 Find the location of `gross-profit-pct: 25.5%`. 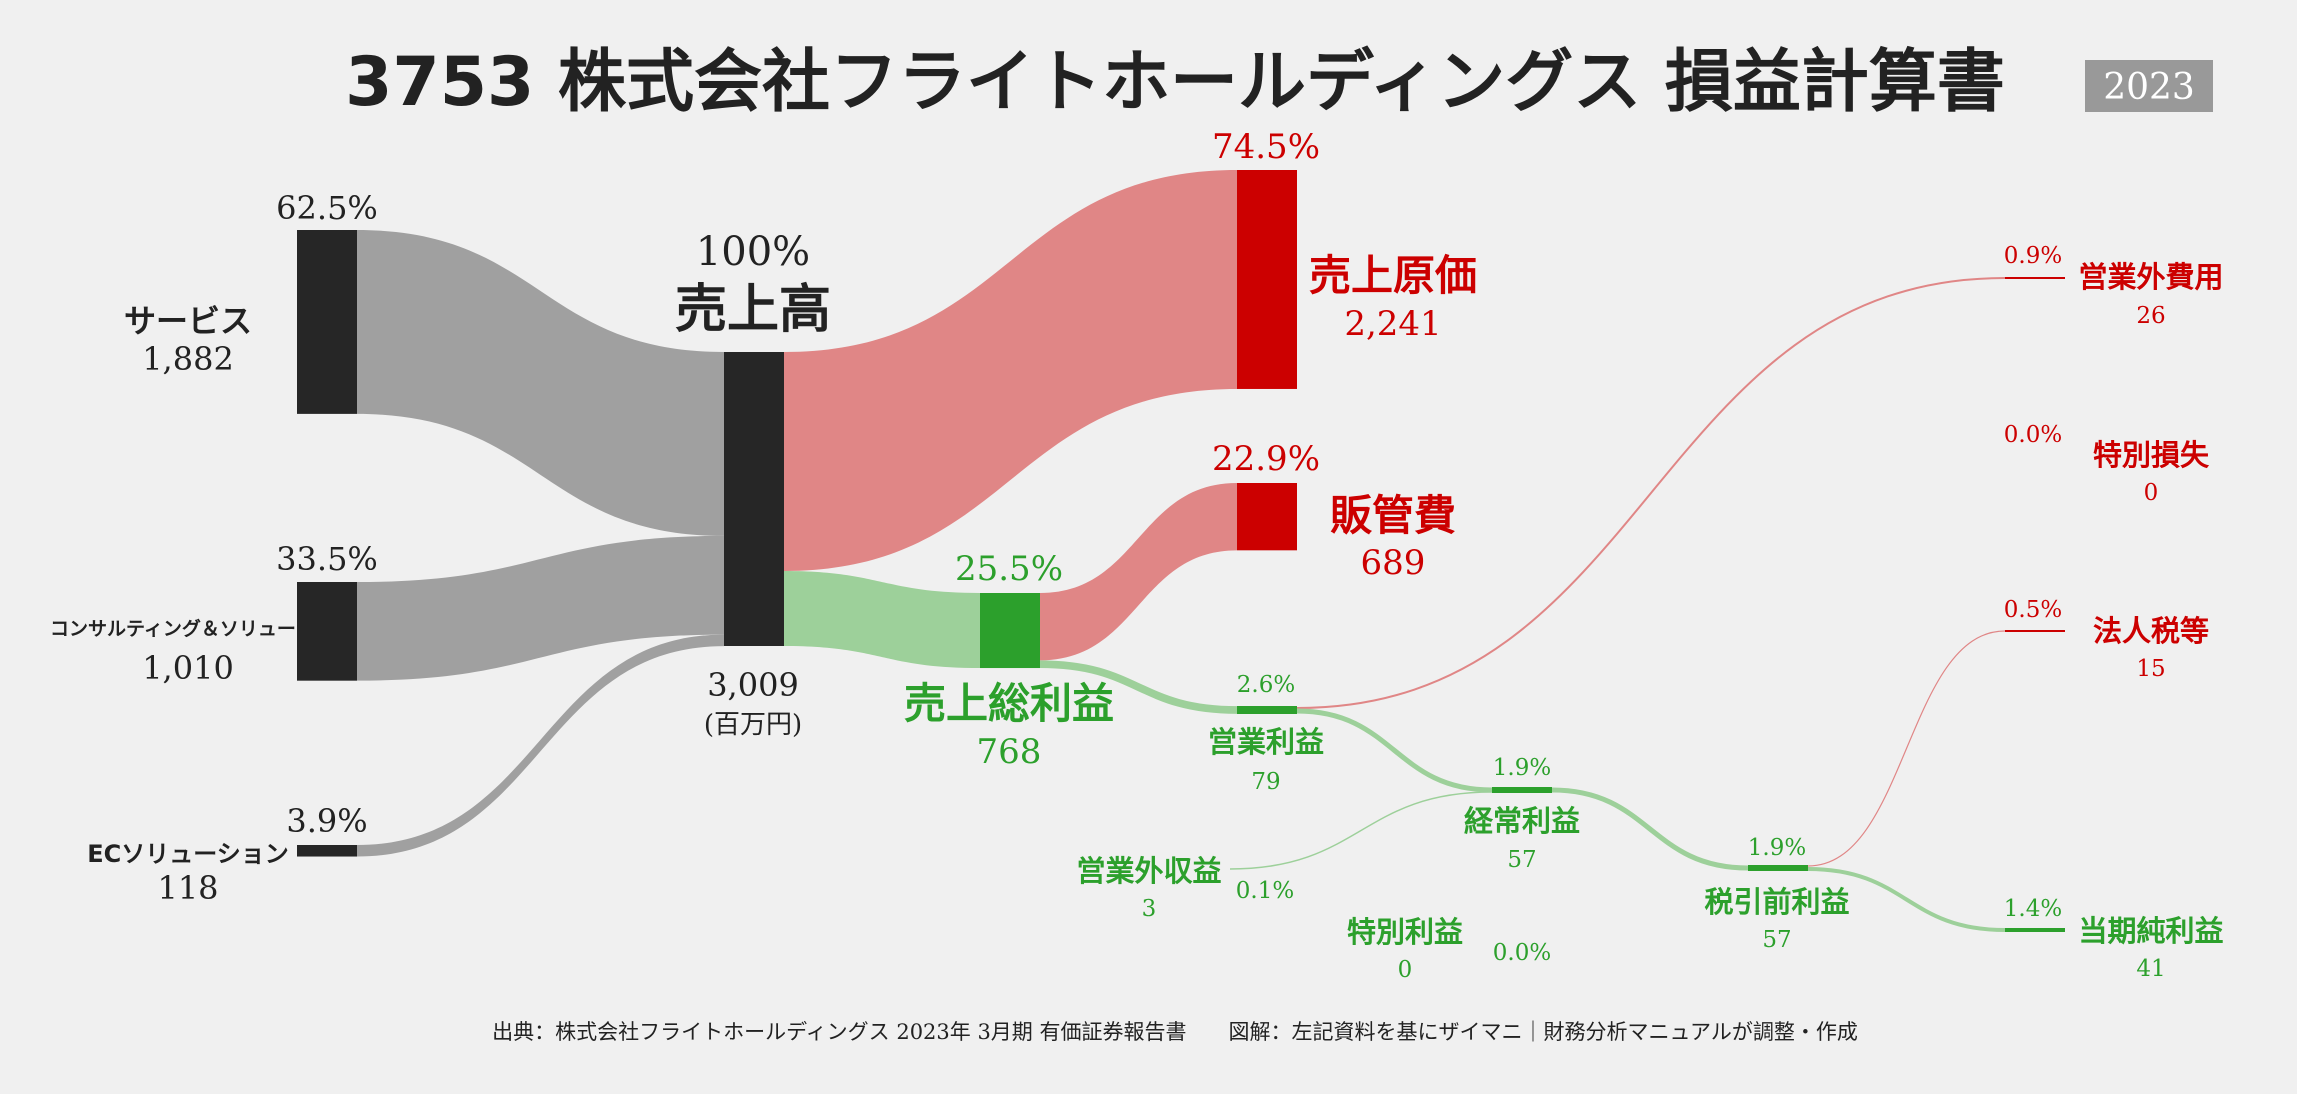

gross-profit-pct: 25.5% is located at coordinates (1009, 569).